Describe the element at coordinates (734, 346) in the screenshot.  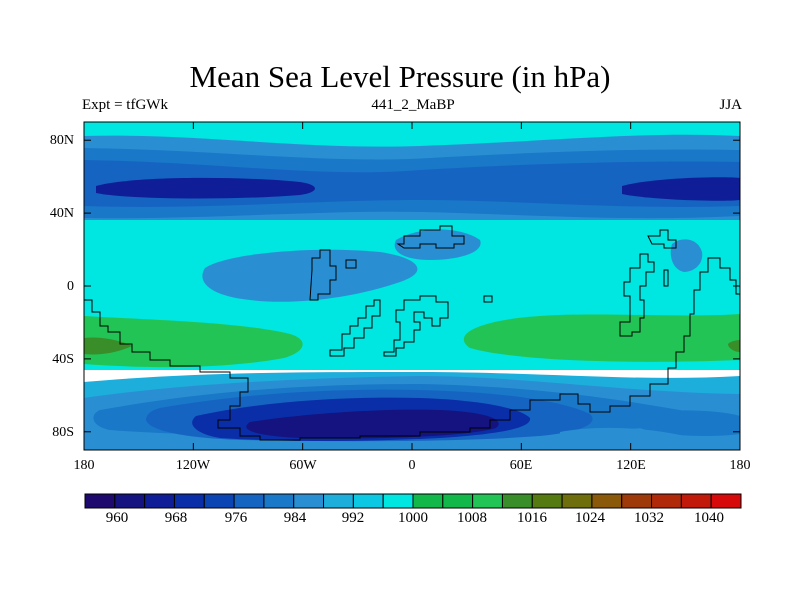
I see `subtropical-high-core-east` at that location.